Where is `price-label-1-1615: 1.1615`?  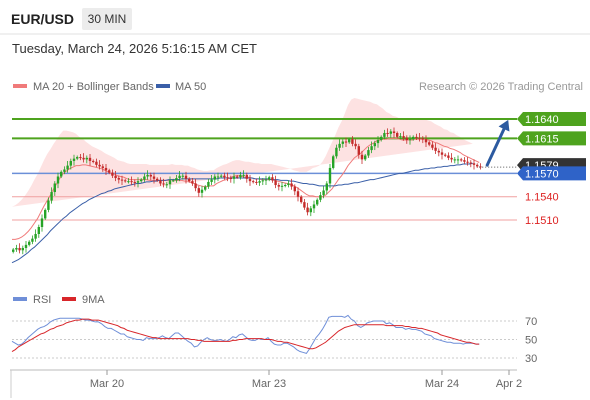 price-label-1-1615: 1.1615 is located at coordinates (542, 139).